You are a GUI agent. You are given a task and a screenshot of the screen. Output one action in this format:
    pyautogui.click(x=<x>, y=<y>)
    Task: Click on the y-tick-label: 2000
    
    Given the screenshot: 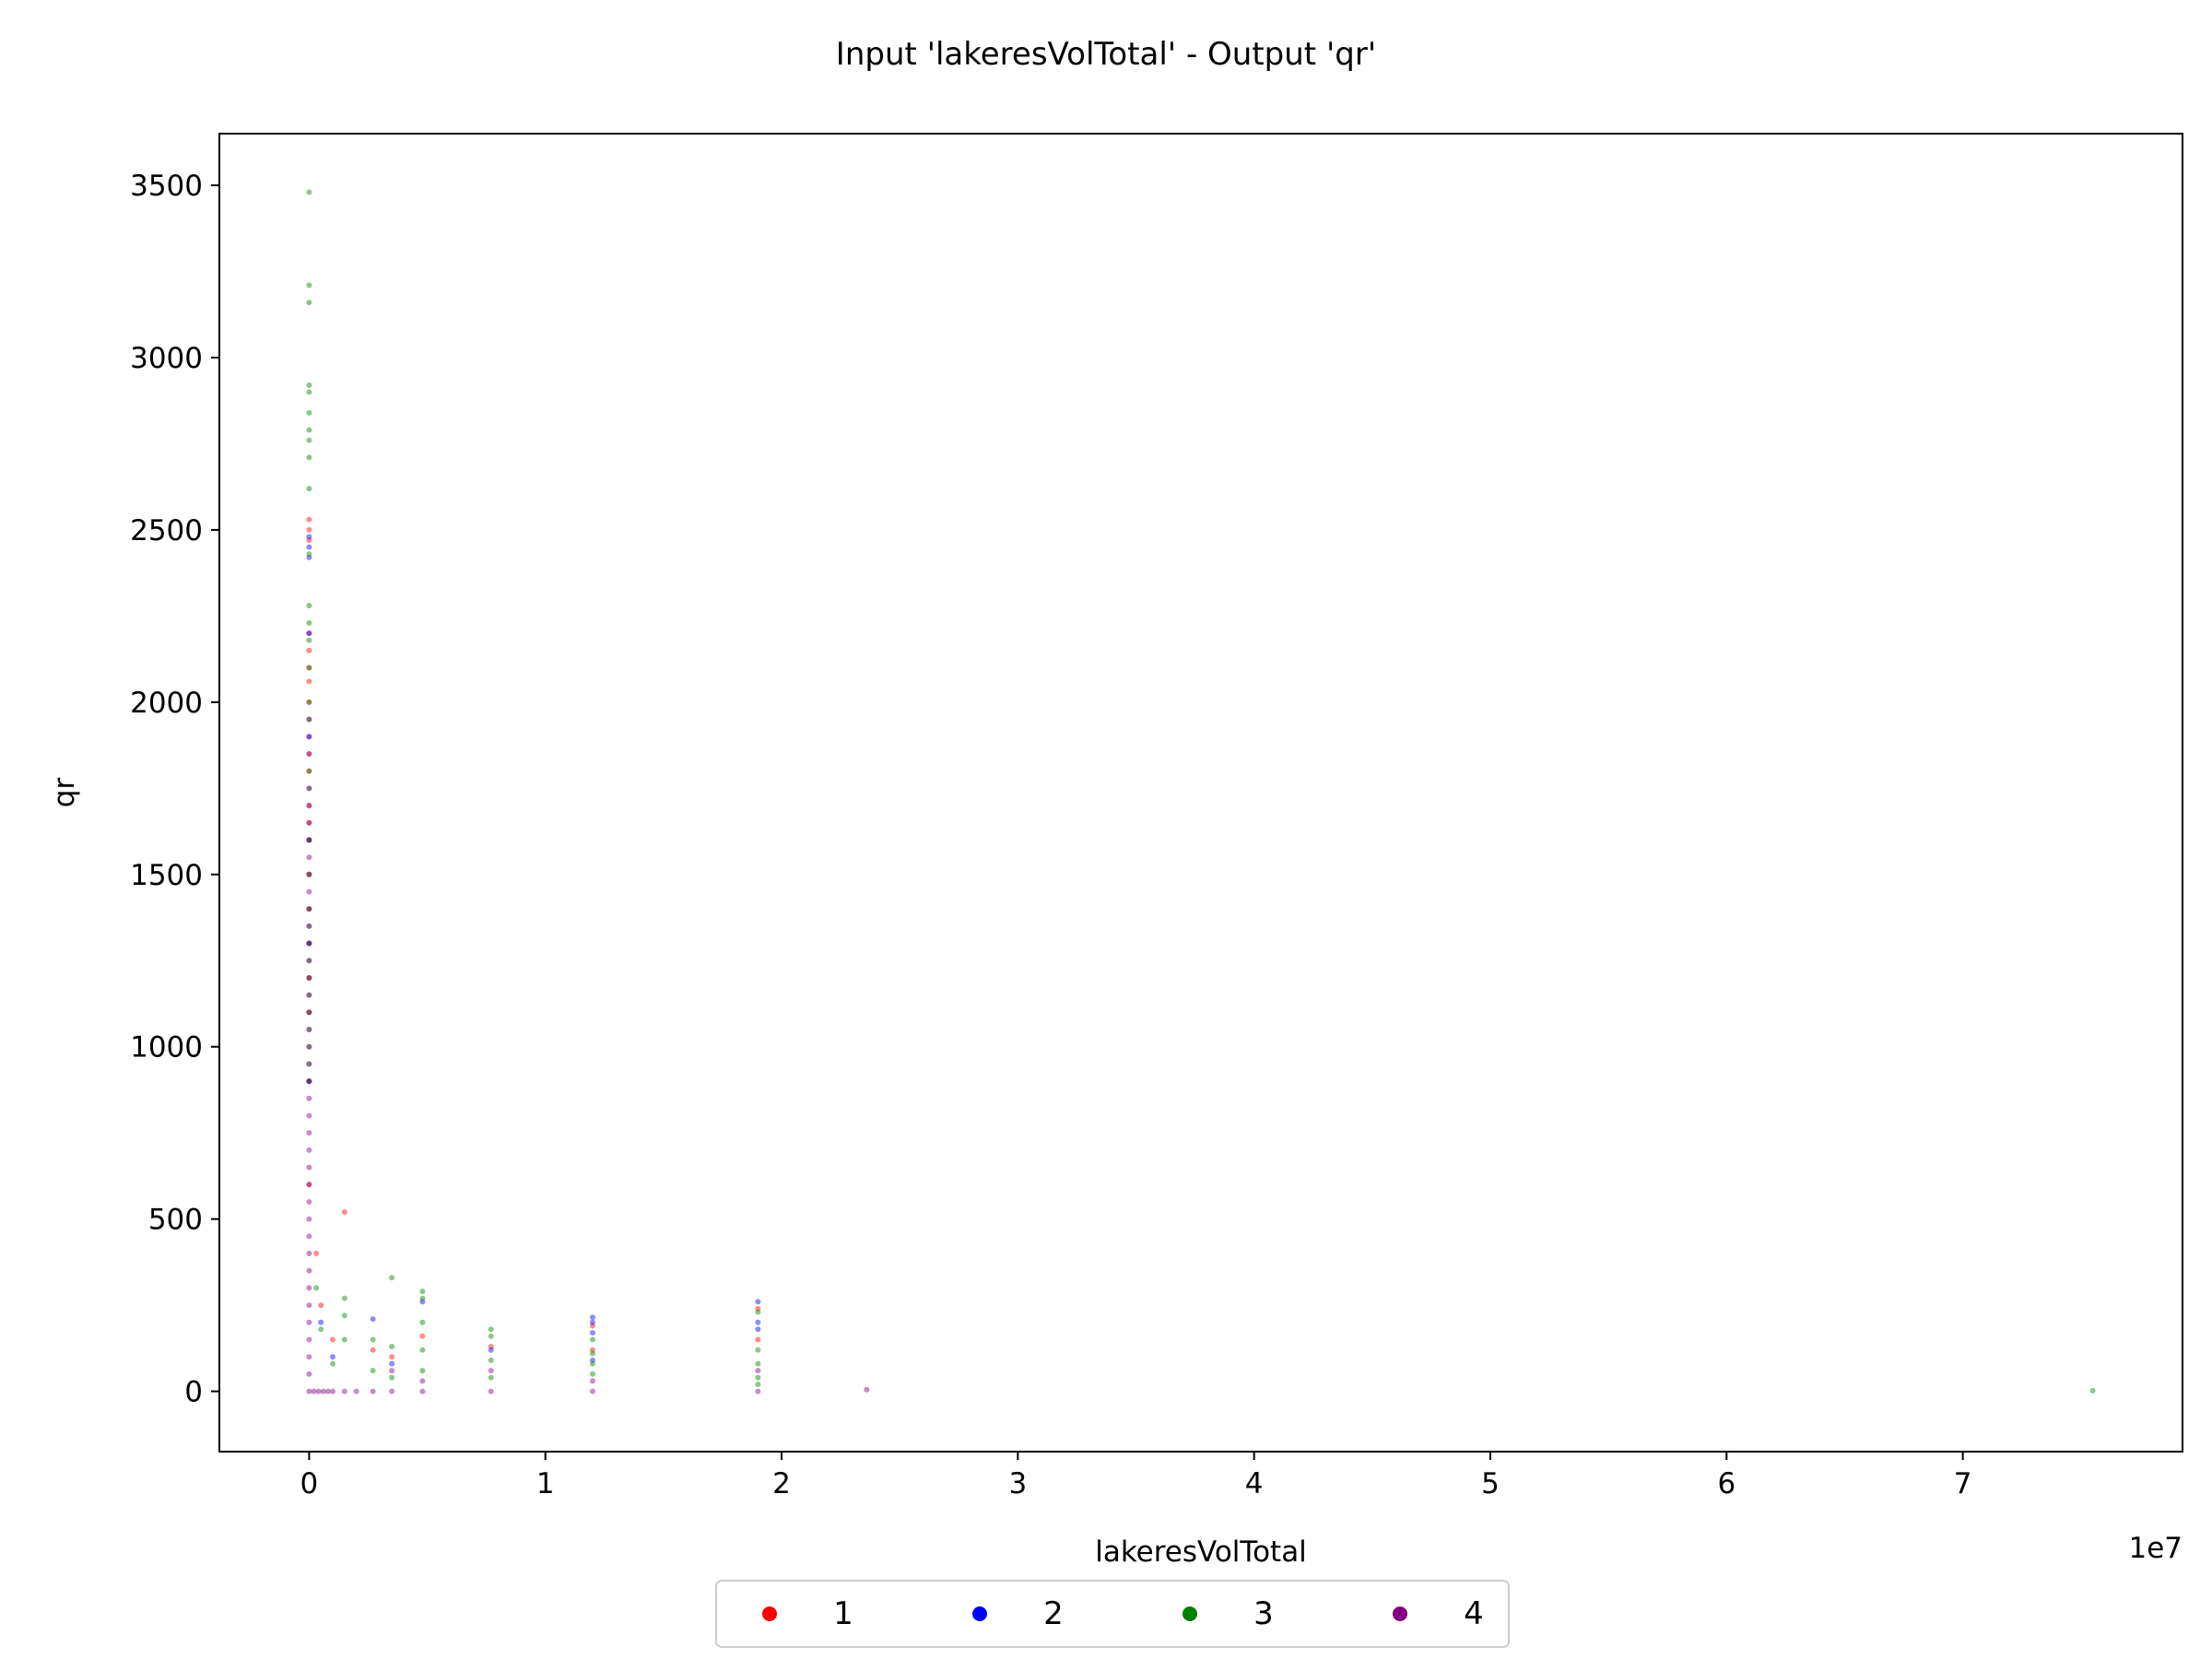 What is the action you would take?
    pyautogui.click(x=166, y=703)
    